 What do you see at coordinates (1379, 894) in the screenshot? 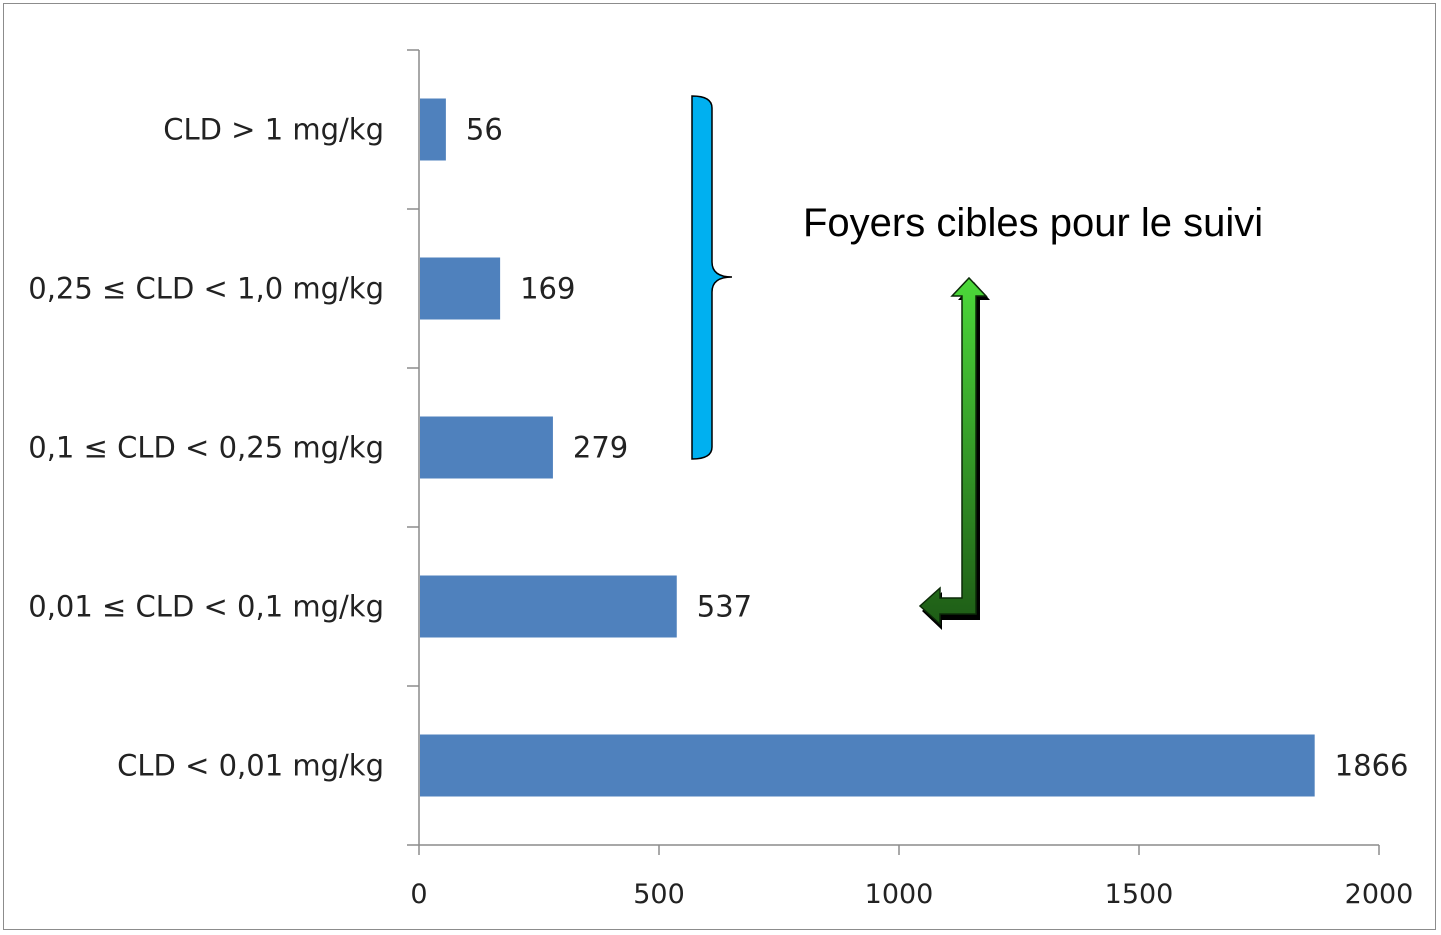
I see `x-tick-label: 2000` at bounding box center [1379, 894].